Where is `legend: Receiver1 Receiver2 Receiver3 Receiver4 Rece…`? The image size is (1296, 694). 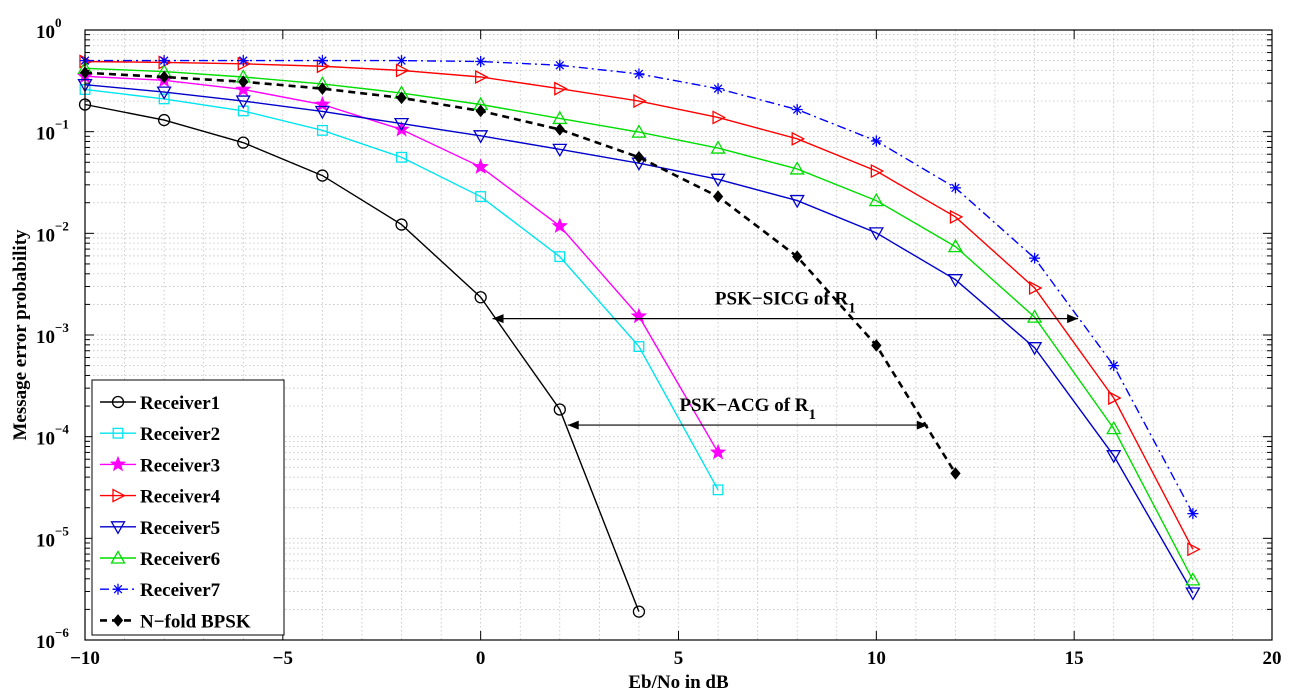 legend: Receiver1 Receiver2 Receiver3 Receiver4 Rece… is located at coordinates (188, 507).